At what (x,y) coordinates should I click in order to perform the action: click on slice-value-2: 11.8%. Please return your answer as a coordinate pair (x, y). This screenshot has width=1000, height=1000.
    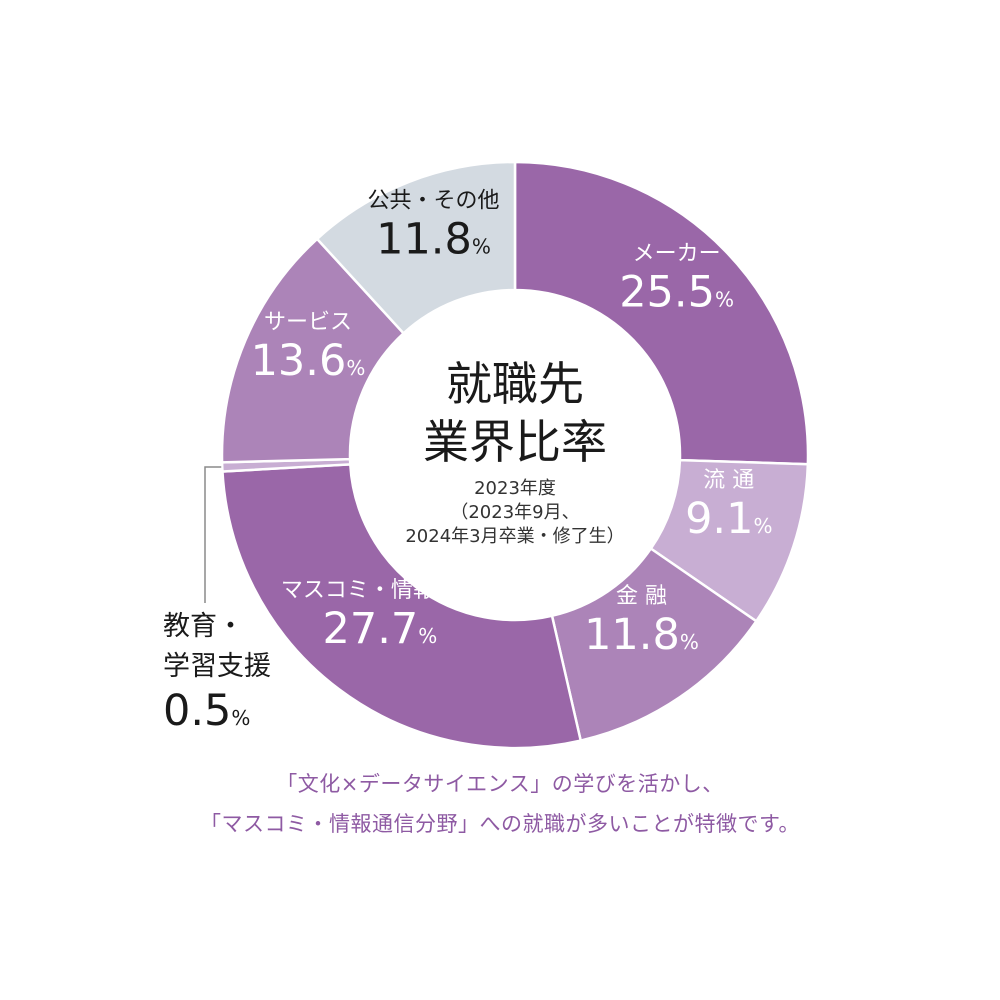
    Looking at the image, I should click on (641, 635).